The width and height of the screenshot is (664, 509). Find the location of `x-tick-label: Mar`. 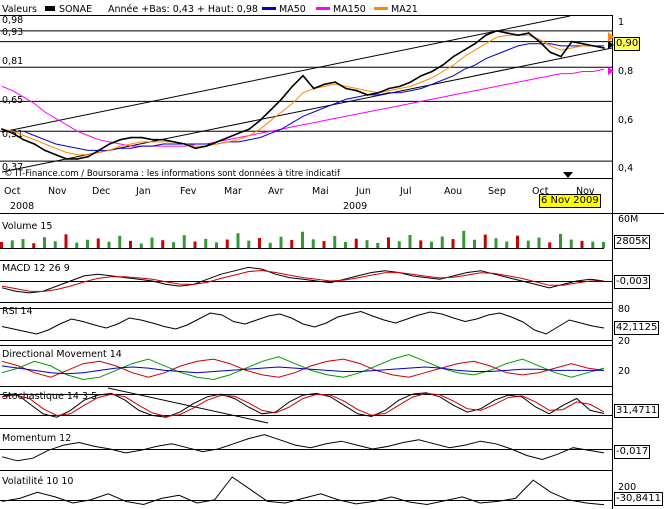

x-tick-label: Mar is located at coordinates (233, 191).